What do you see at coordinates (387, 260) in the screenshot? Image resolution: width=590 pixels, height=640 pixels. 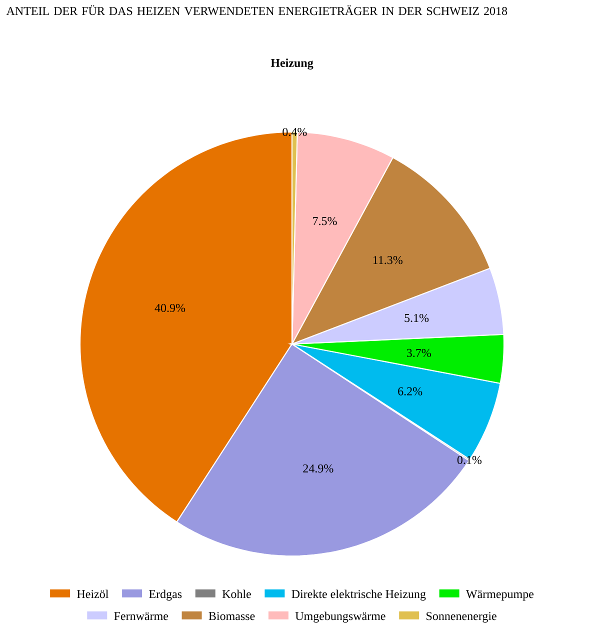 I see `data-label: 11.3%` at bounding box center [387, 260].